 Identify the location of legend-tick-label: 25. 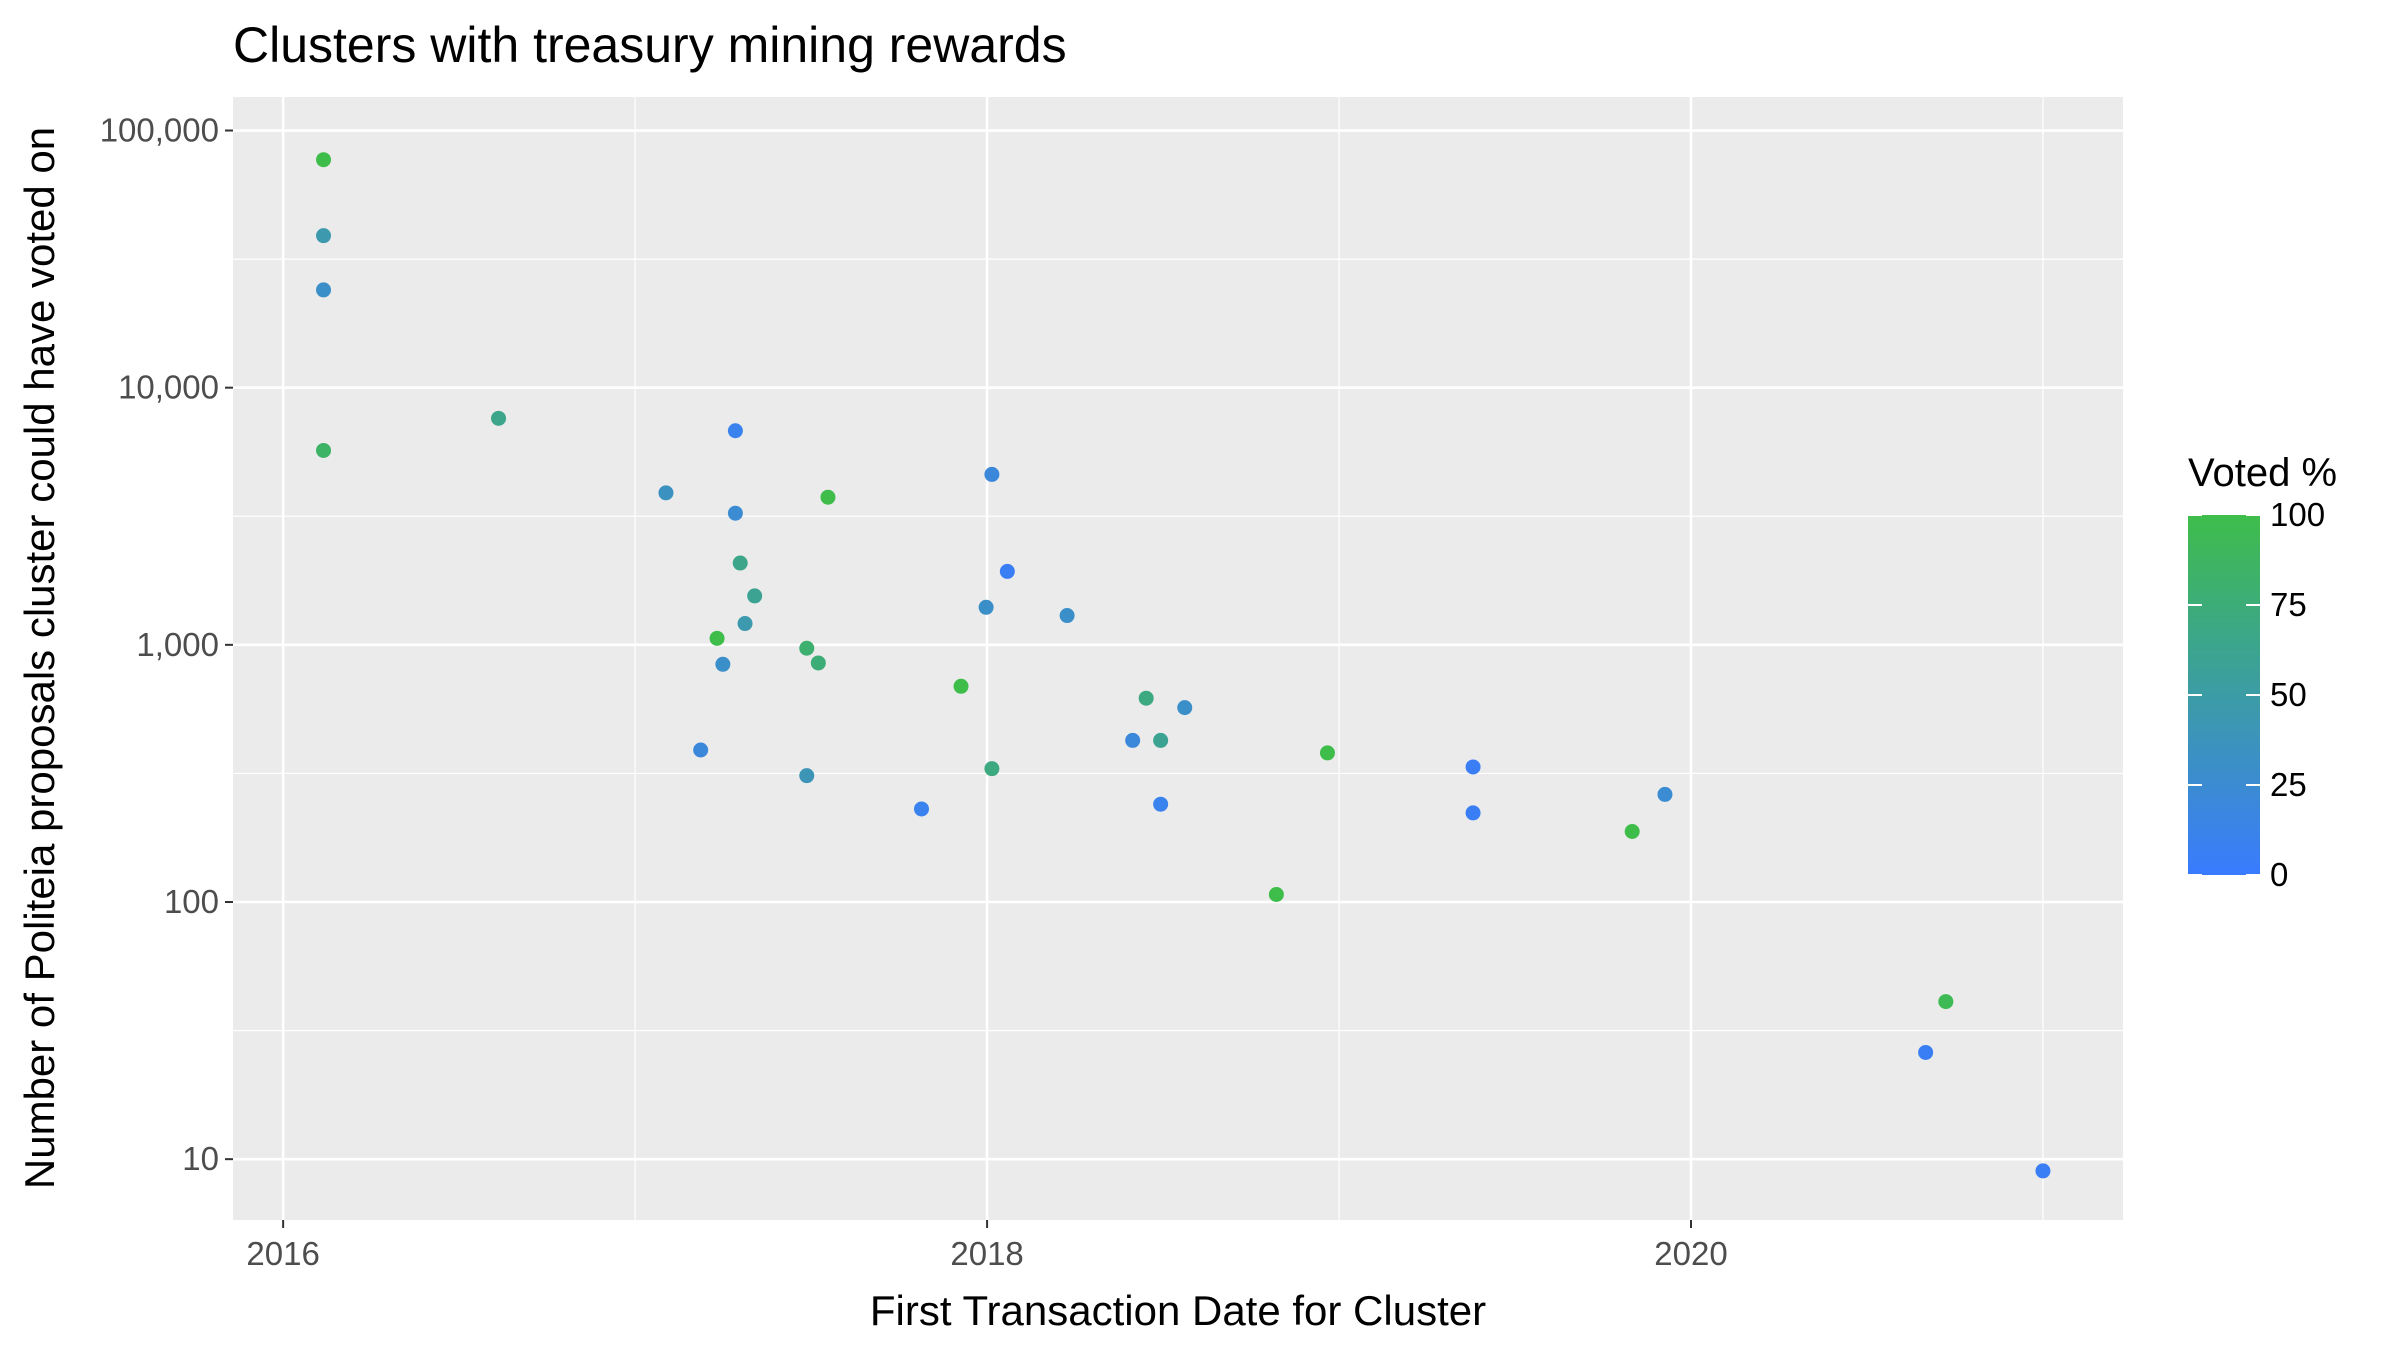
(2288, 784).